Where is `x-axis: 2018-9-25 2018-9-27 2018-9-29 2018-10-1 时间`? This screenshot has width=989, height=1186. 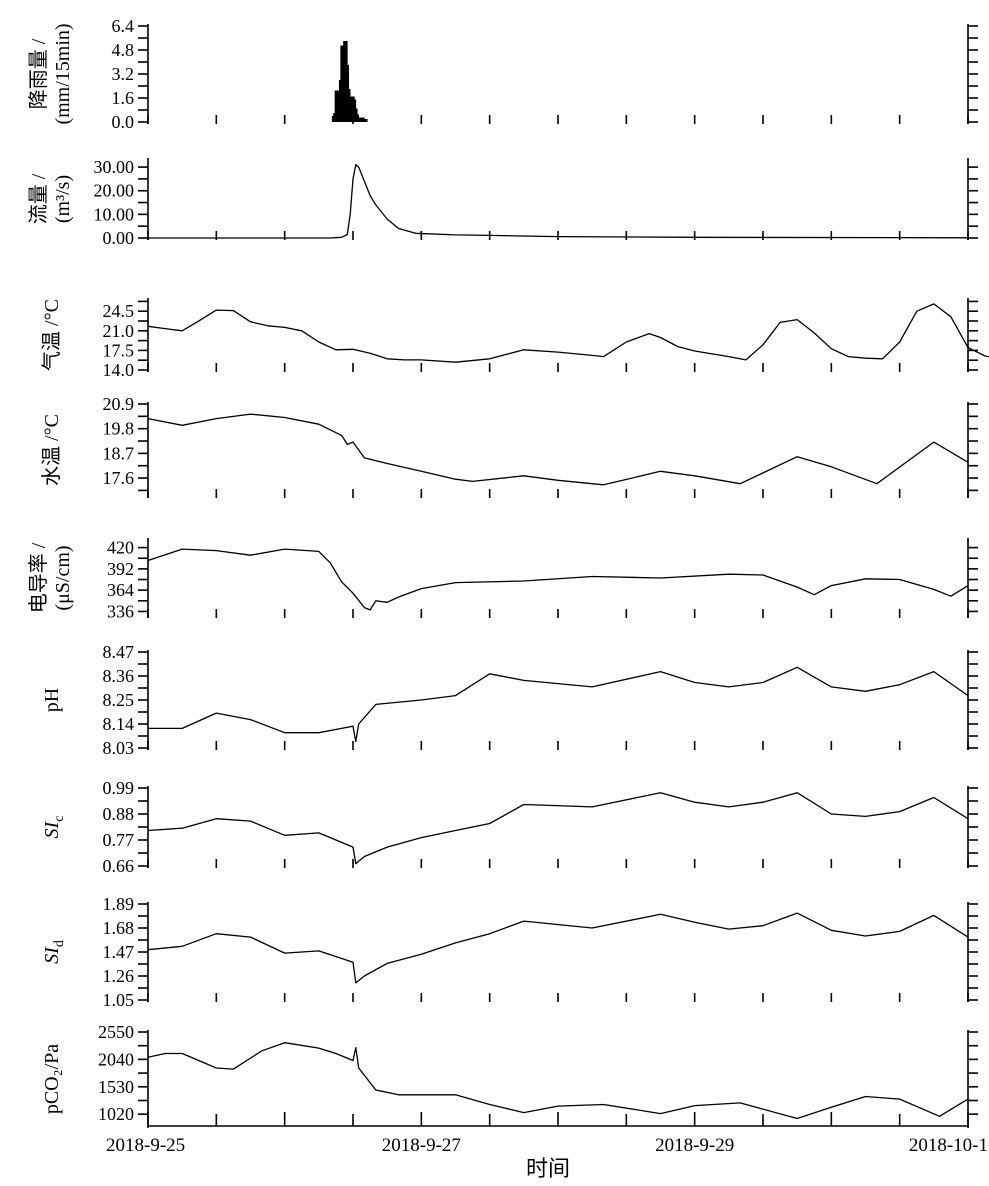
x-axis: 2018-9-25 2018-9-27 2018-9-29 2018-10-1 时间 is located at coordinates (547, 1146).